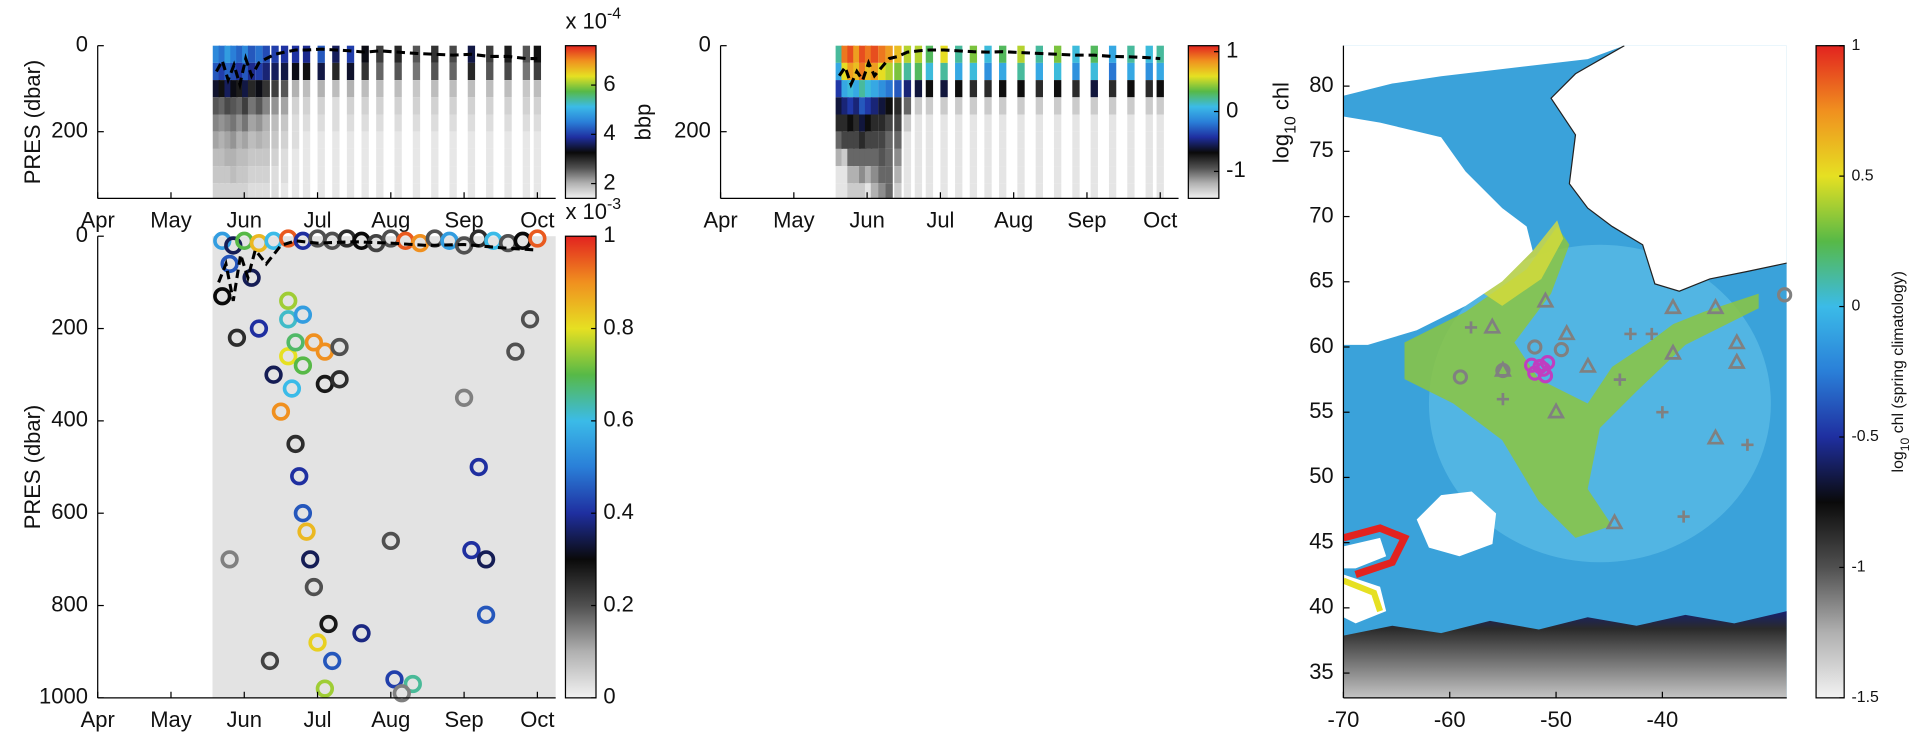  What do you see at coordinates (1283, 122) in the screenshot?
I see `y-axis-label: log10 chl` at bounding box center [1283, 122].